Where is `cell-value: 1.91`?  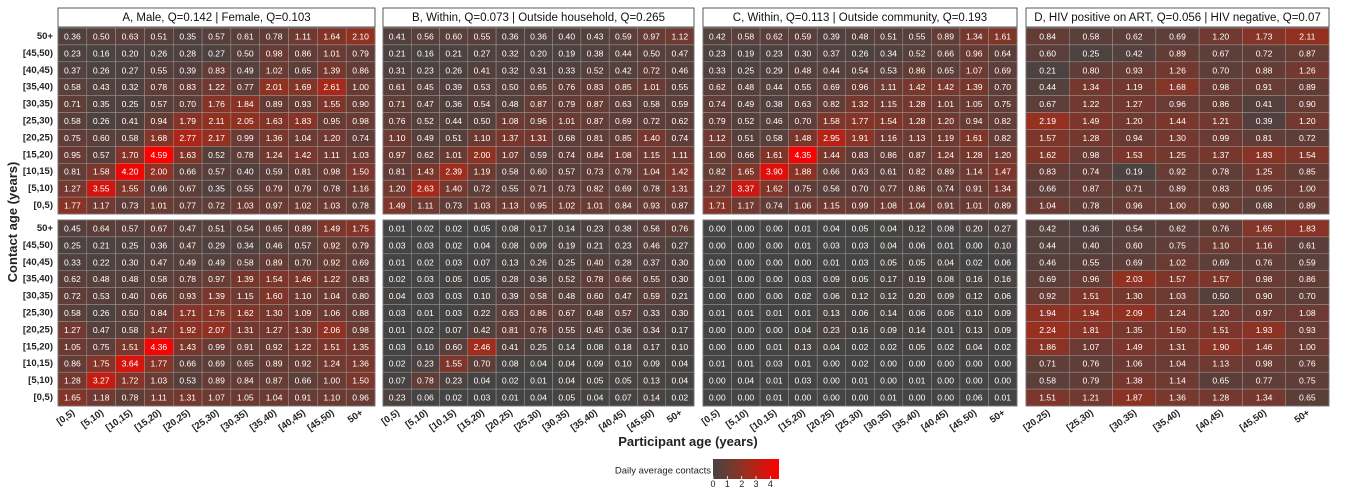 cell-value: 1.91 is located at coordinates (860, 138).